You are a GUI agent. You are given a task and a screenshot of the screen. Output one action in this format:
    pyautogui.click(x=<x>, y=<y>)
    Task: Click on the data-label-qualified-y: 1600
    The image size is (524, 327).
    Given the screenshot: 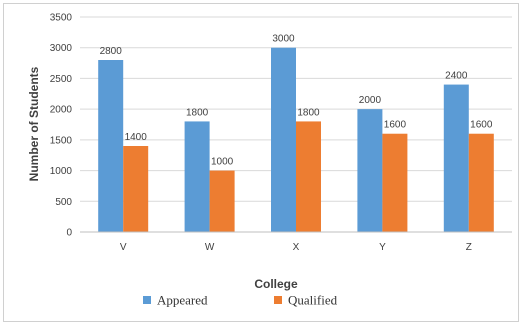 What is the action you would take?
    pyautogui.click(x=395, y=125)
    